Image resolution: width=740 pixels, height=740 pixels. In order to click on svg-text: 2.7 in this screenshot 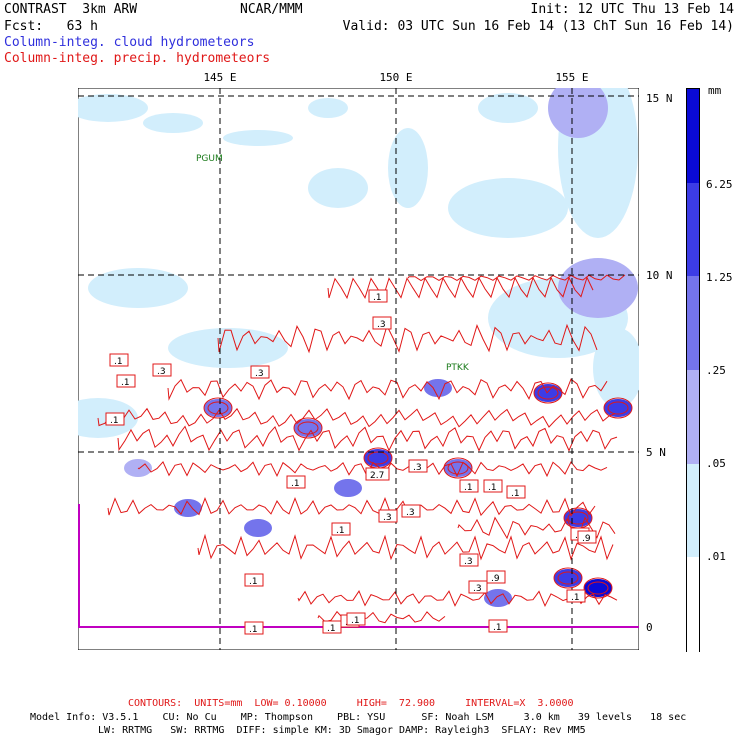, I will do `click(377, 476)`.